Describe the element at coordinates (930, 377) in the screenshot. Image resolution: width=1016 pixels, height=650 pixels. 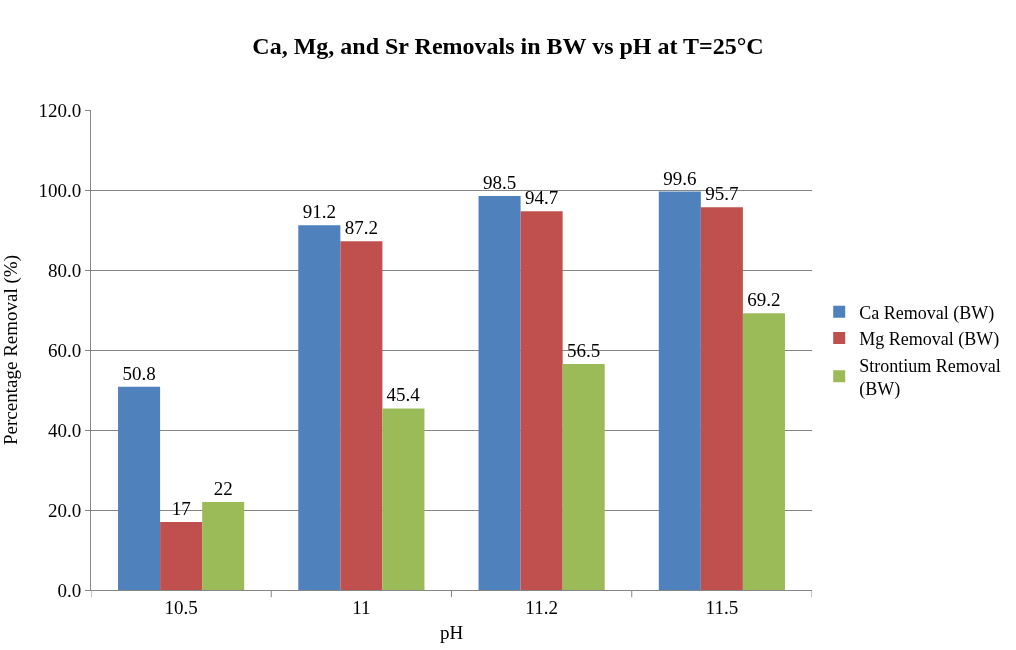
I see `legend-label: Strontium Removal (BW)` at that location.